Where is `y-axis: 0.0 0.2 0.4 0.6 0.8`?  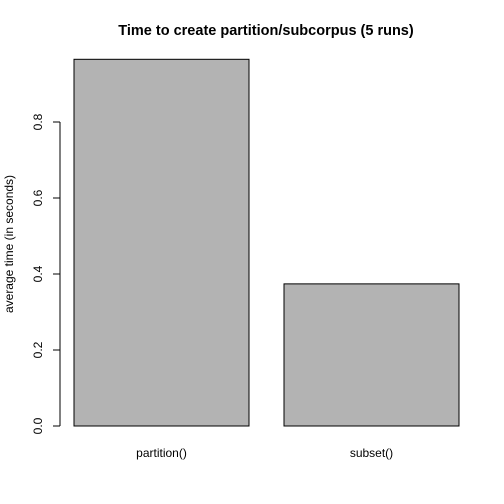
y-axis: 0.0 0.2 0.4 0.6 0.8 is located at coordinates (46, 273).